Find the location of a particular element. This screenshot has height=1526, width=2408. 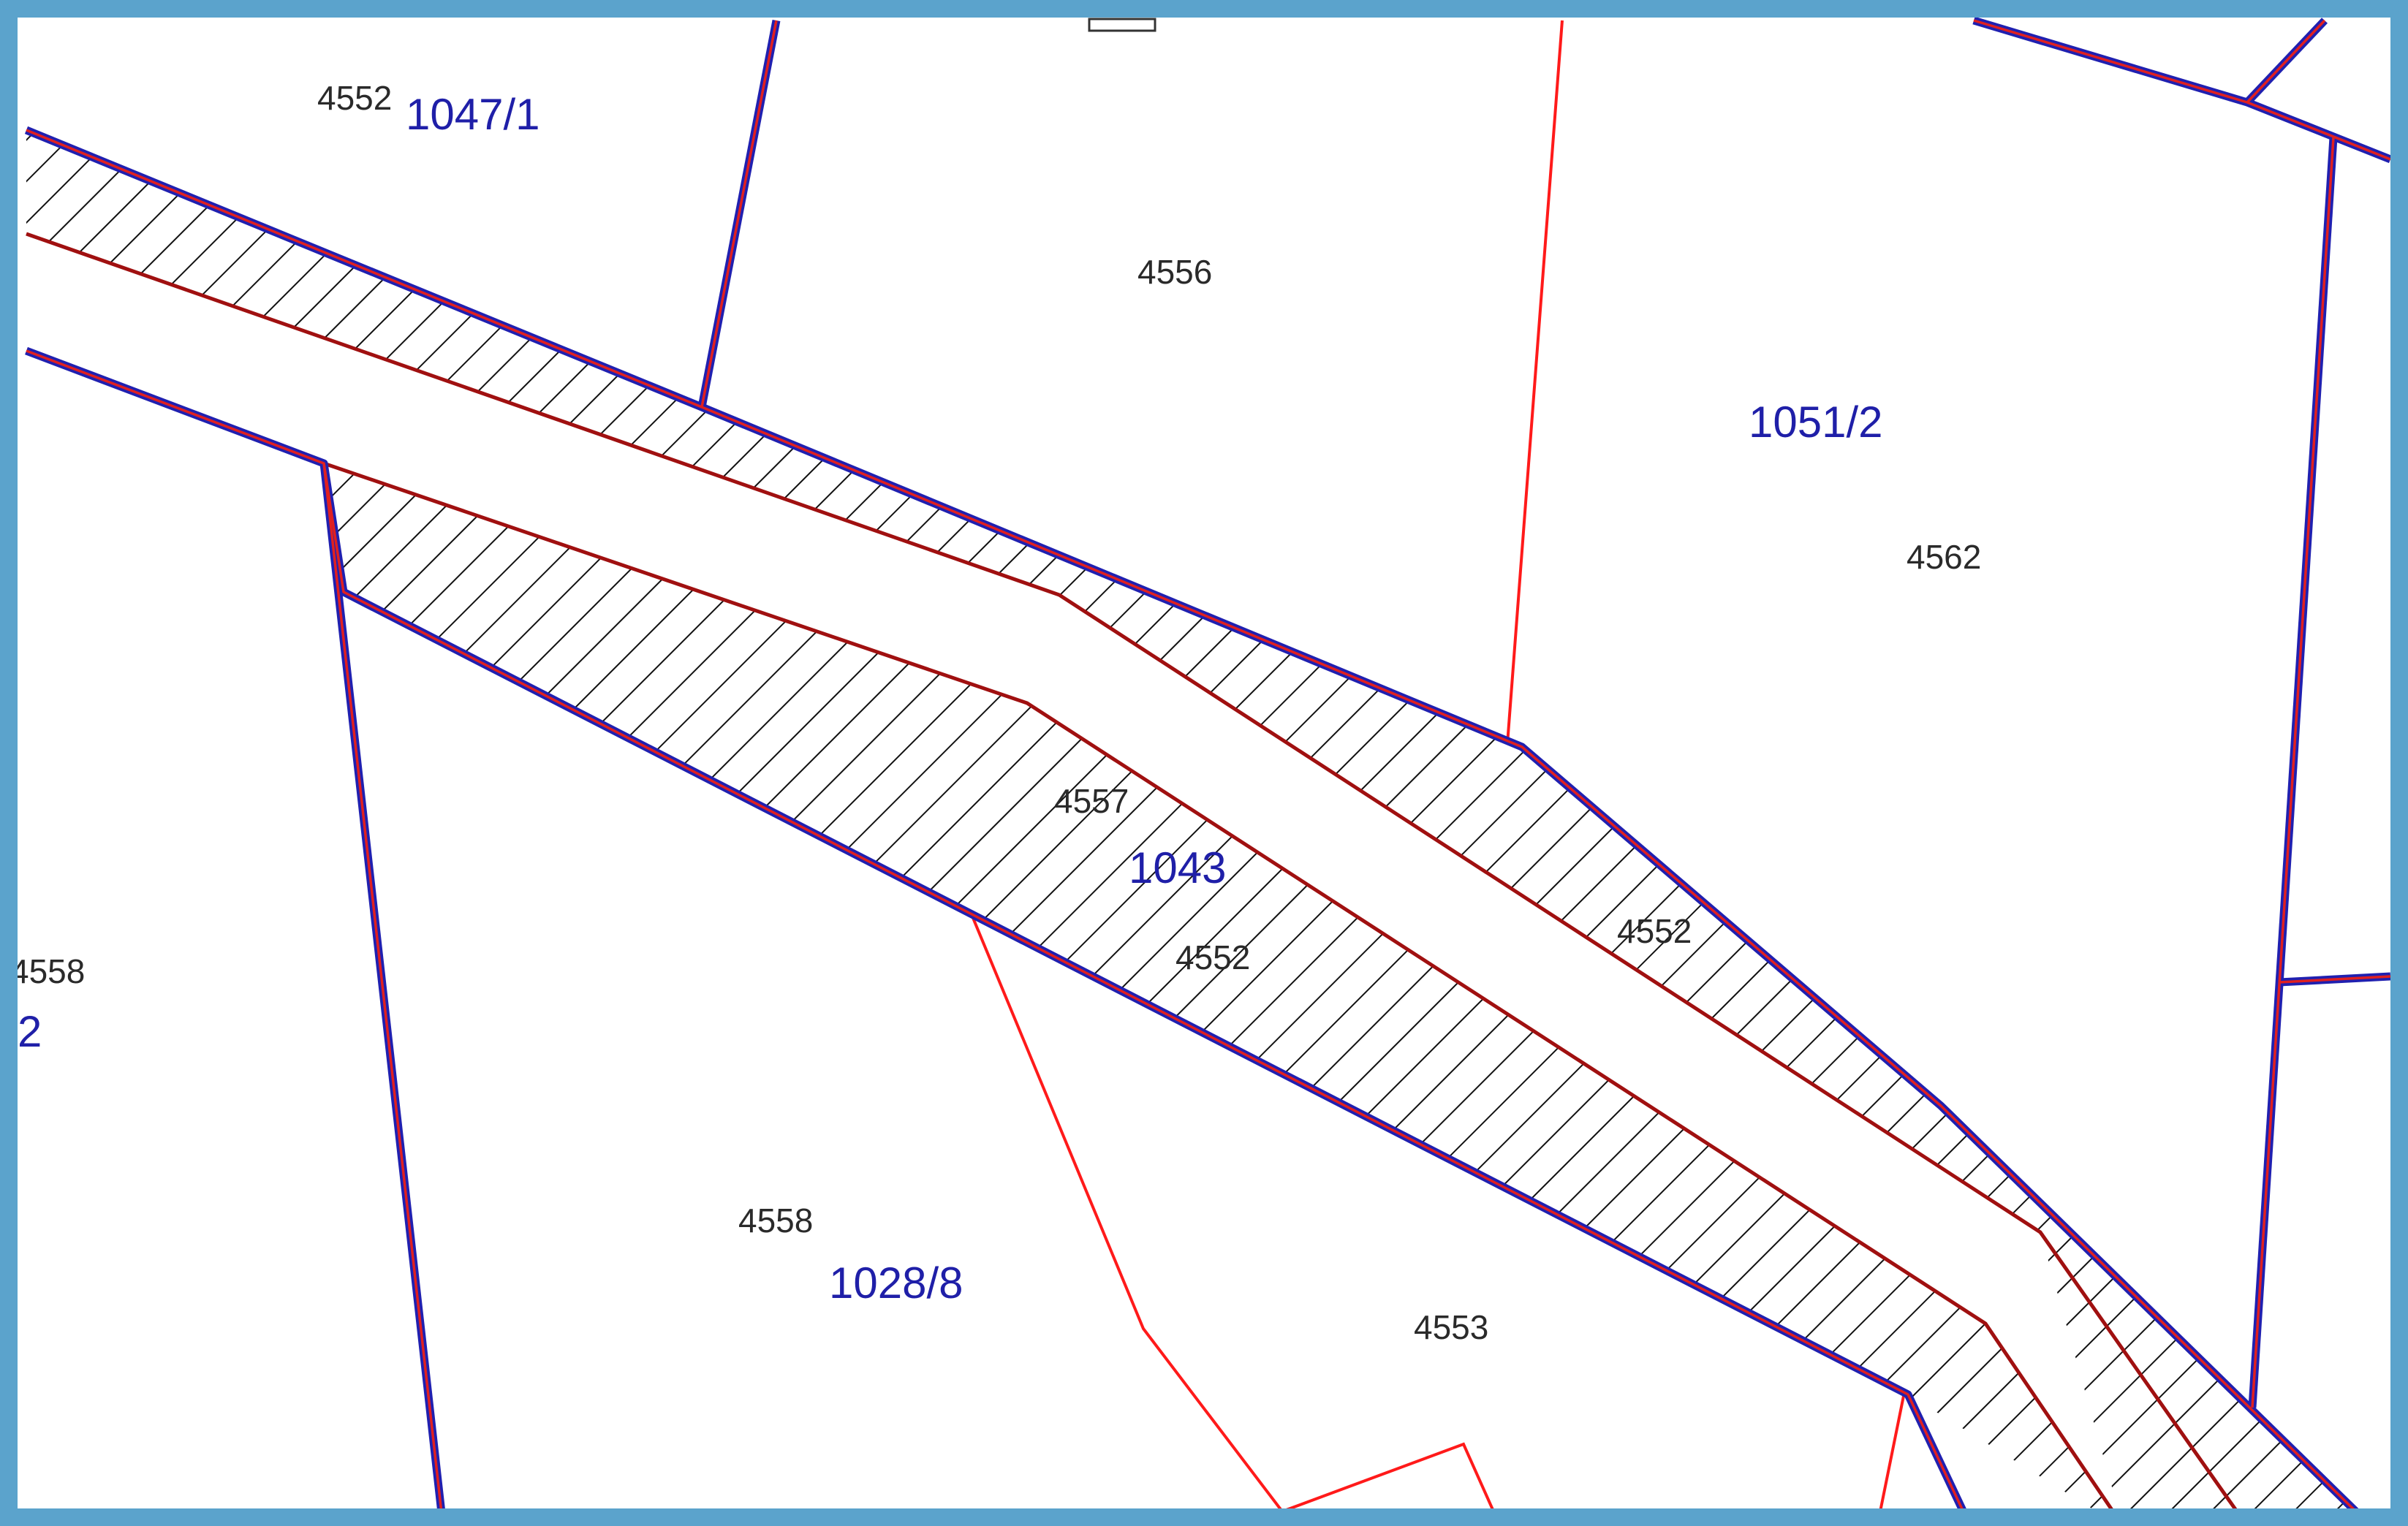

plot-number-4562: 4562 is located at coordinates (1944, 557).